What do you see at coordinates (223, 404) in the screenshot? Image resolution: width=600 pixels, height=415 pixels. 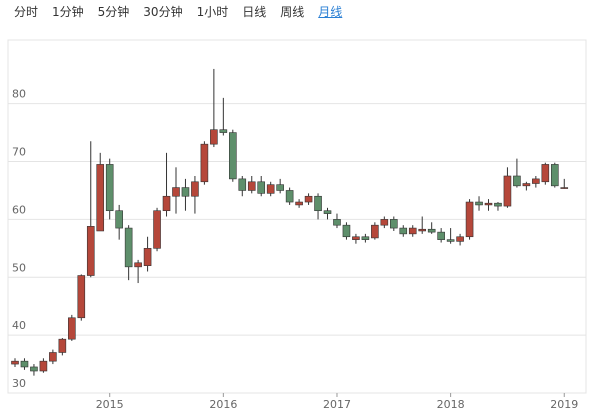 I see `x-tick-label: 2016` at bounding box center [223, 404].